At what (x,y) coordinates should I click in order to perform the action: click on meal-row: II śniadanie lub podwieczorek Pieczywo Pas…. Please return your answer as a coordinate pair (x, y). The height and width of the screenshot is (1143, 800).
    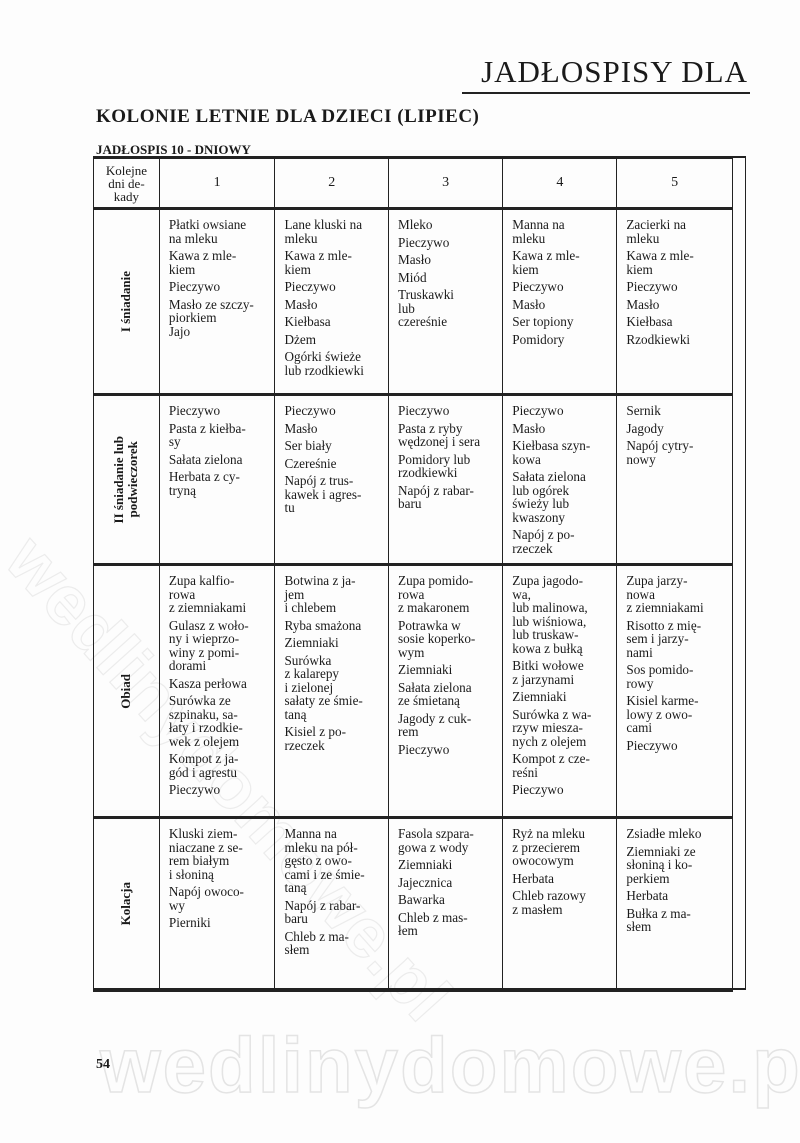
    Looking at the image, I should click on (413, 479).